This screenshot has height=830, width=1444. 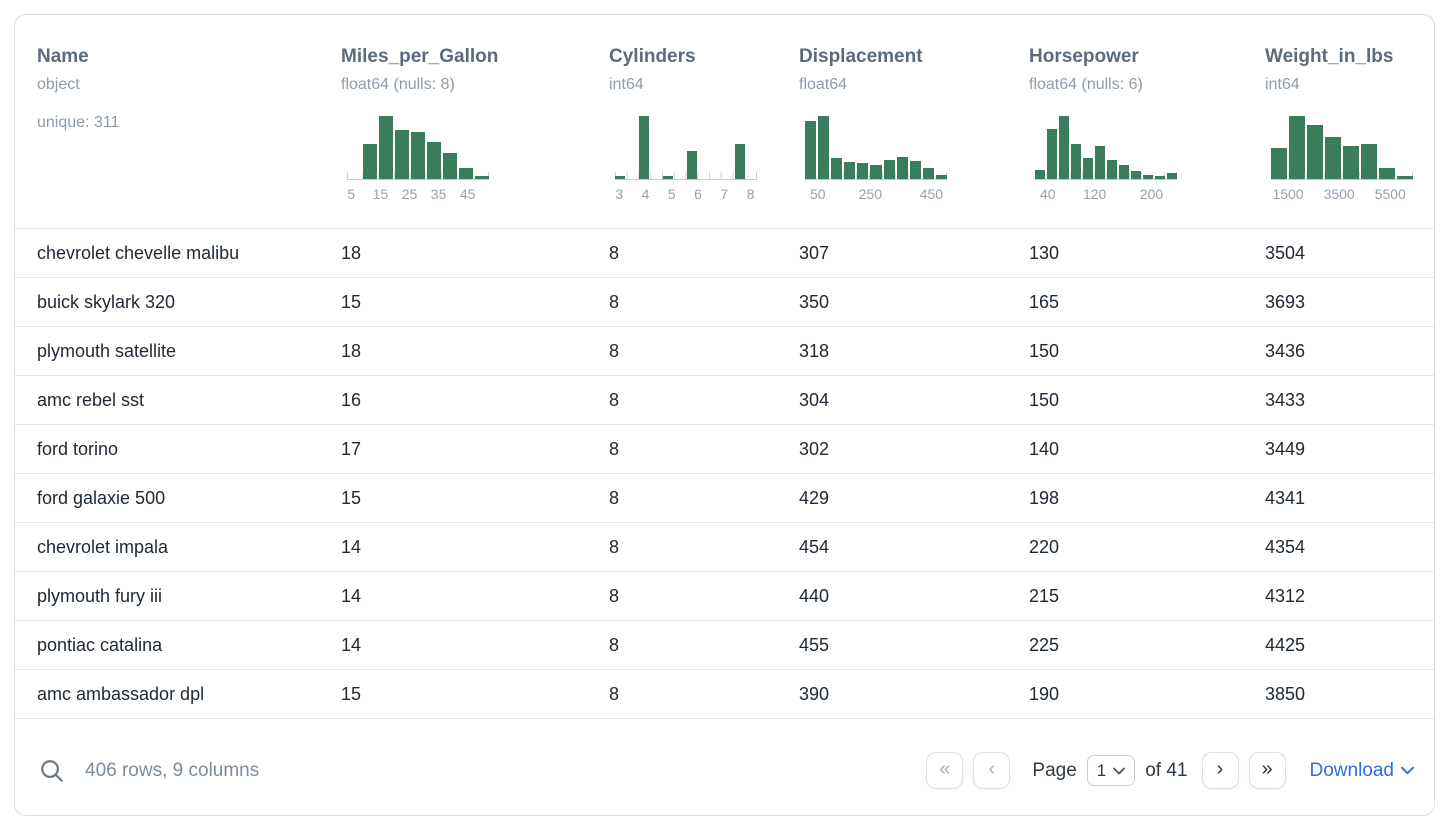 I want to click on column-name: Horsepower, so click(x=1142, y=57).